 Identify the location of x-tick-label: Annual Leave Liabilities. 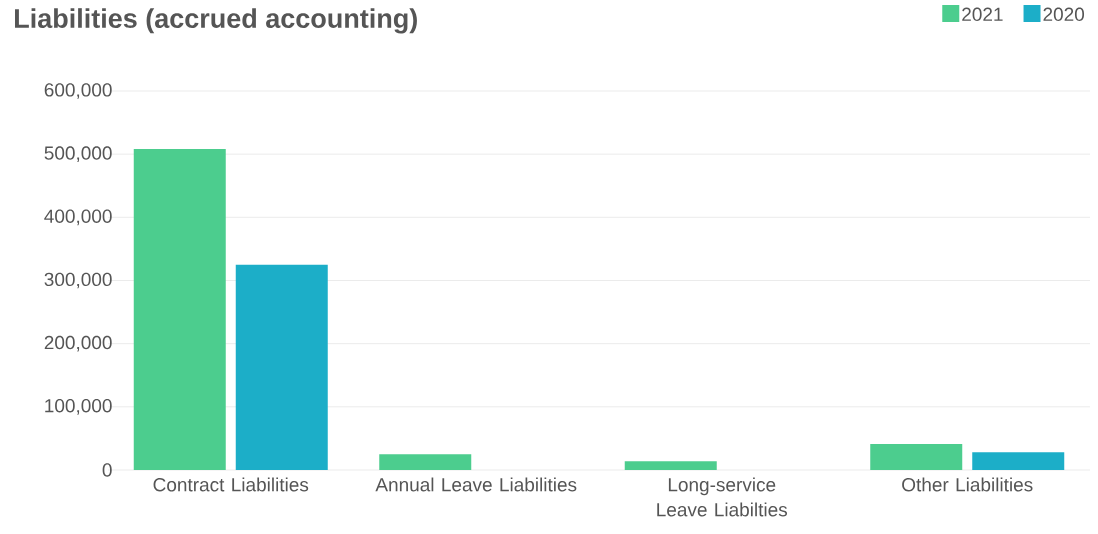
(476, 484).